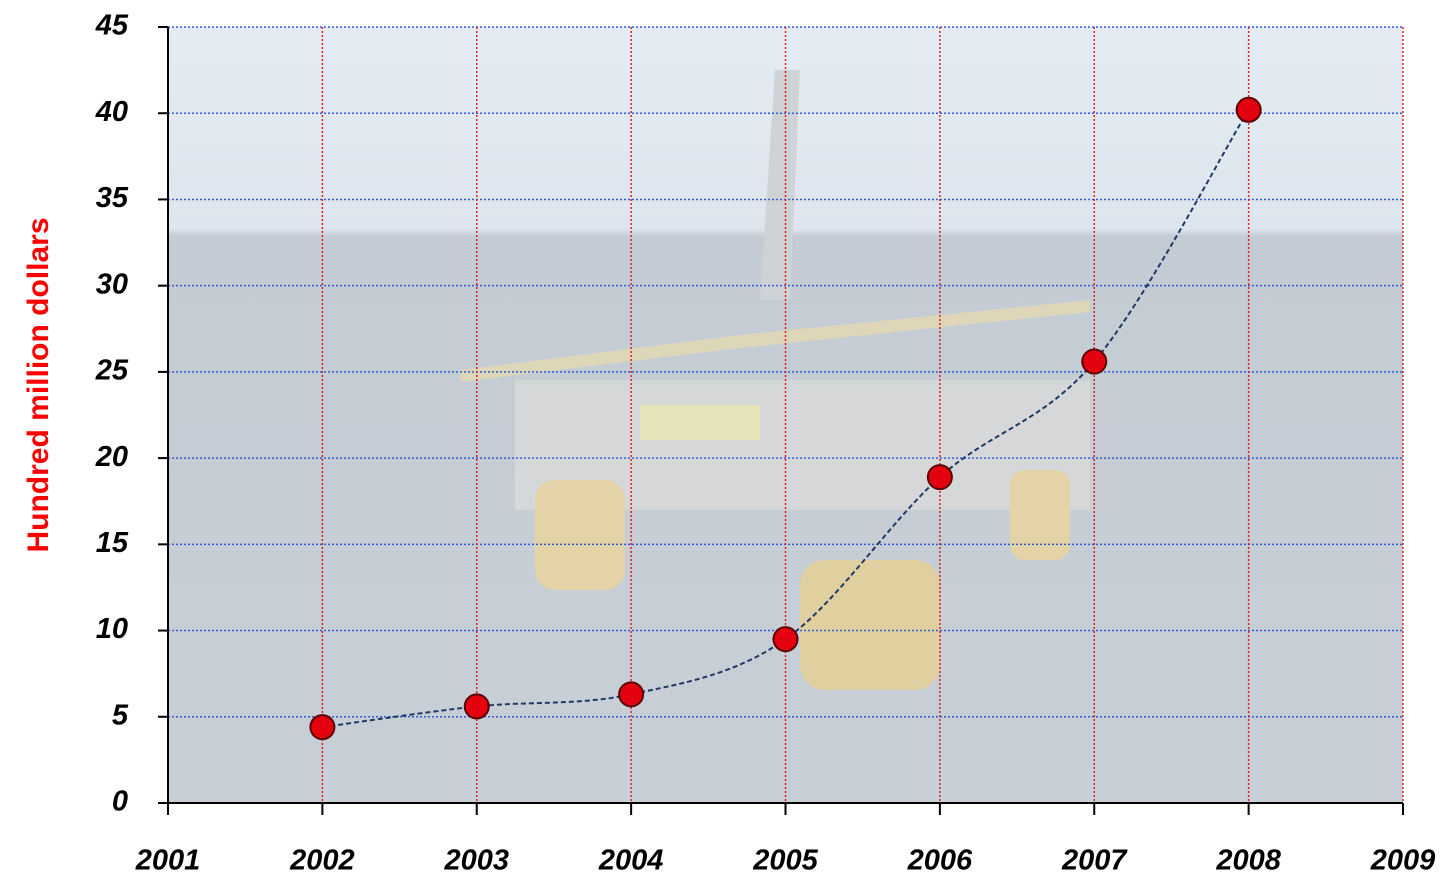  I want to click on x-tick-label: 2002, so click(322, 861).